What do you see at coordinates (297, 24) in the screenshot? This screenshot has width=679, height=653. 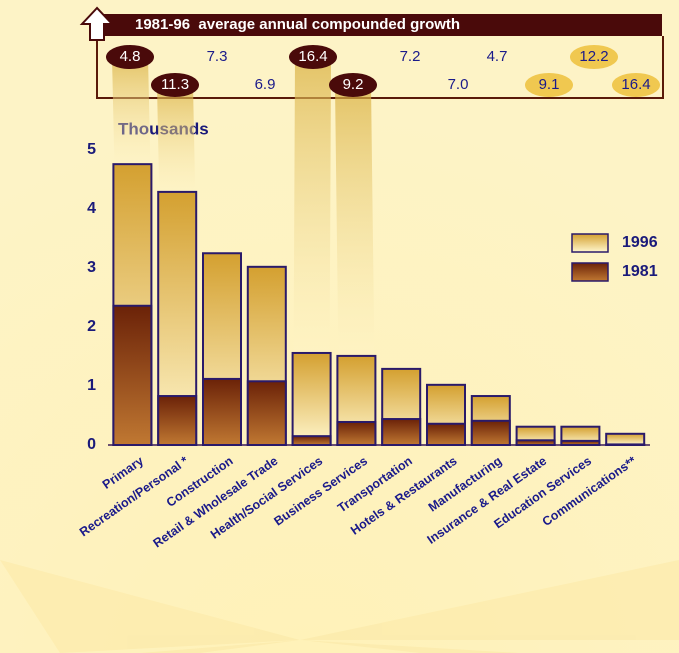 I see `growth-title: 1981-96 average annual compounded growth` at bounding box center [297, 24].